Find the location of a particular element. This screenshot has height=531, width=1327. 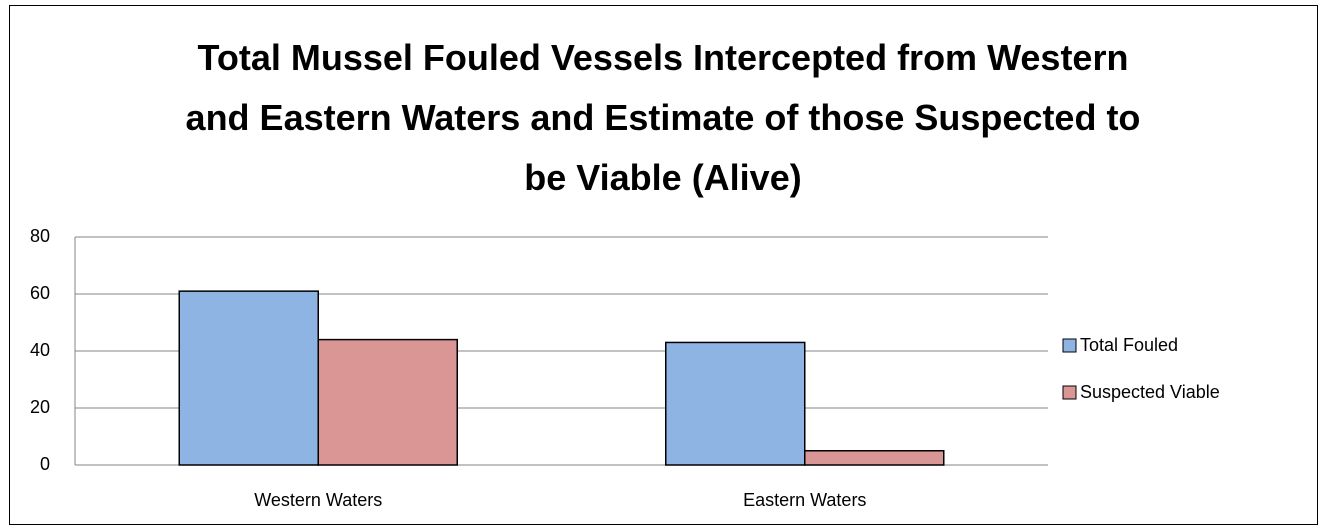

y-tick-label: 40 is located at coordinates (40, 350).